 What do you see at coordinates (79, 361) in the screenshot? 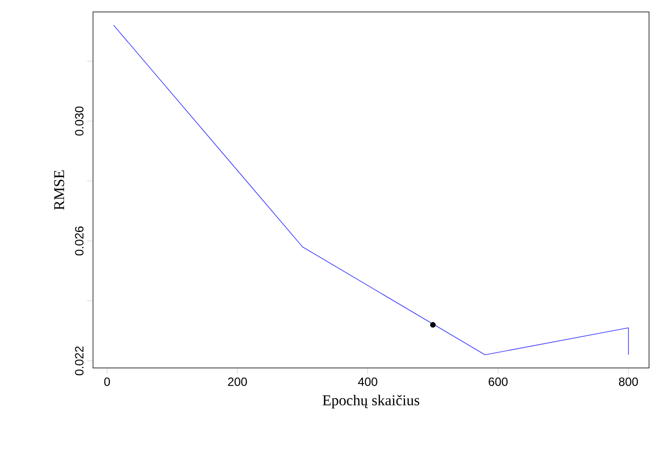
I see `y-tick-label: 0.022` at bounding box center [79, 361].